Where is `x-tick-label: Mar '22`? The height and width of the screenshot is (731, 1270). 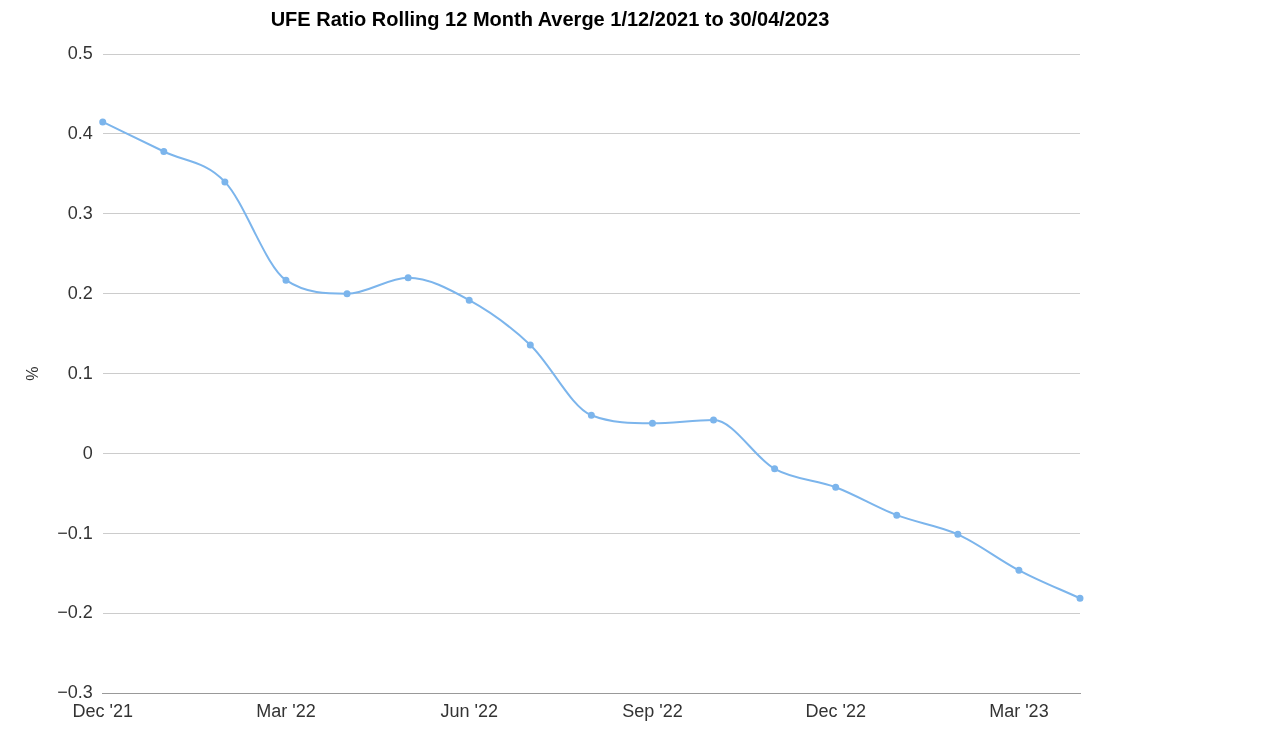
x-tick-label: Mar '22 is located at coordinates (286, 711).